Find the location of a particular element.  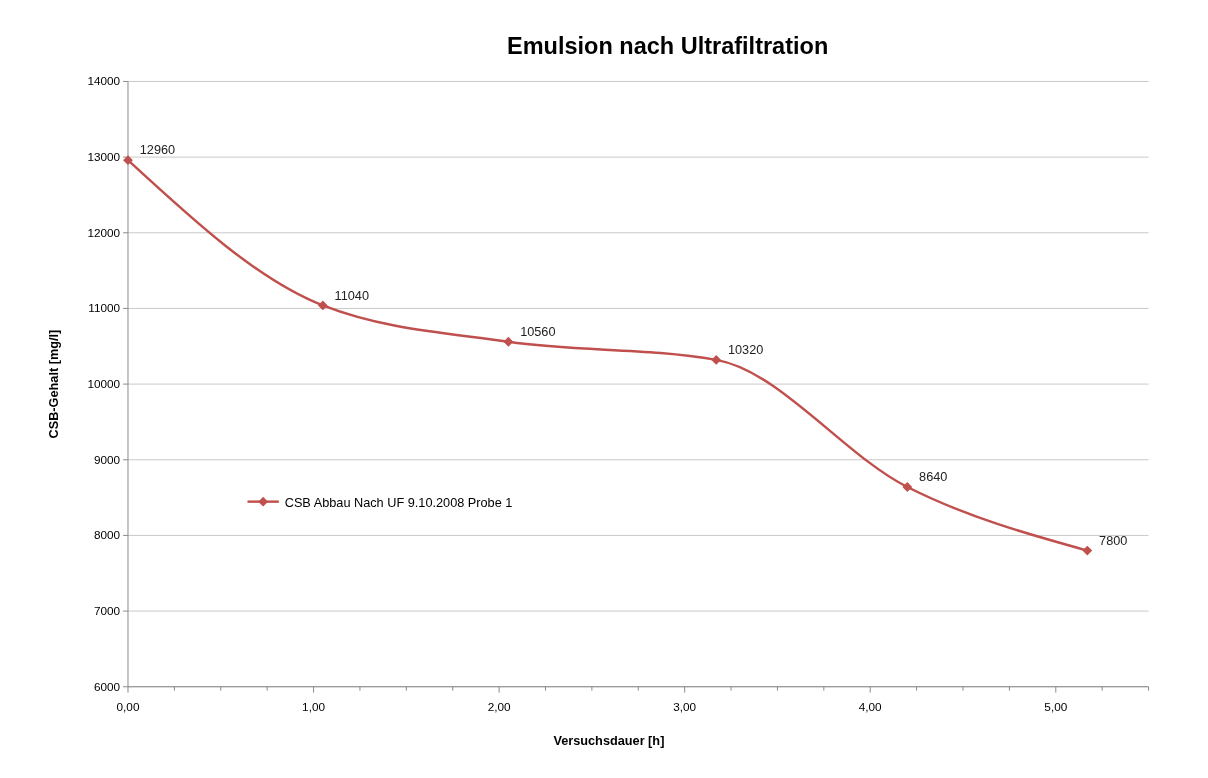

x-axis-title: Versuchsdauer [h] is located at coordinates (609, 740).